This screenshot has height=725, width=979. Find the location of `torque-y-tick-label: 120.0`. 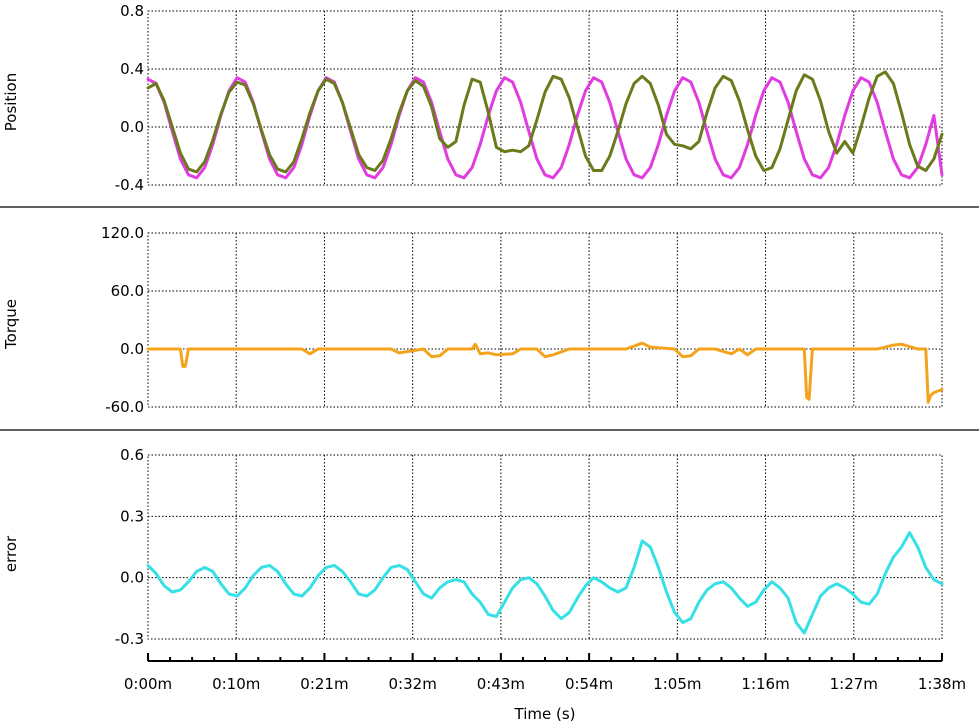

torque-y-tick-label: 120.0 is located at coordinates (122, 233).